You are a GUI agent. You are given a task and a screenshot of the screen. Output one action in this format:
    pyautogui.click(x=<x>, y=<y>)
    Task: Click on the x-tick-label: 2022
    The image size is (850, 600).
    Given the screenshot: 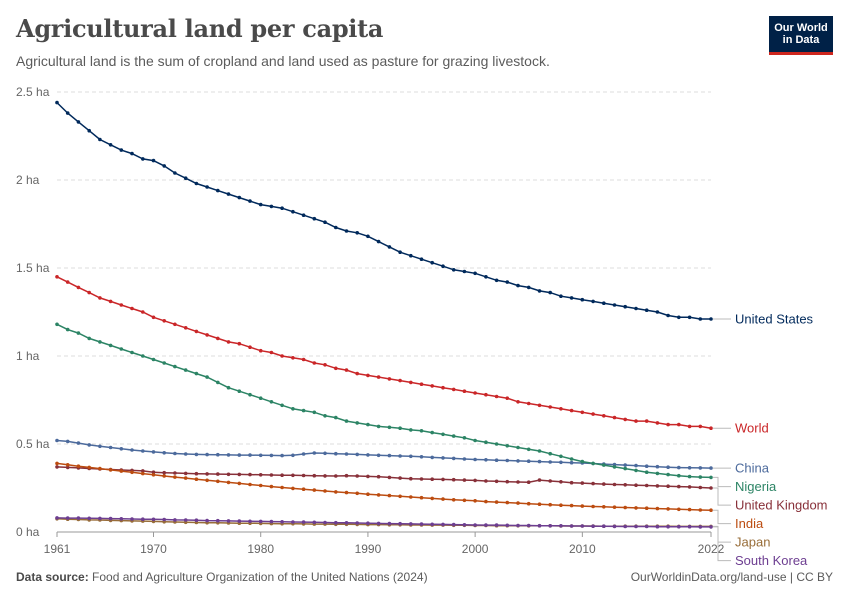 What is the action you would take?
    pyautogui.click(x=711, y=549)
    